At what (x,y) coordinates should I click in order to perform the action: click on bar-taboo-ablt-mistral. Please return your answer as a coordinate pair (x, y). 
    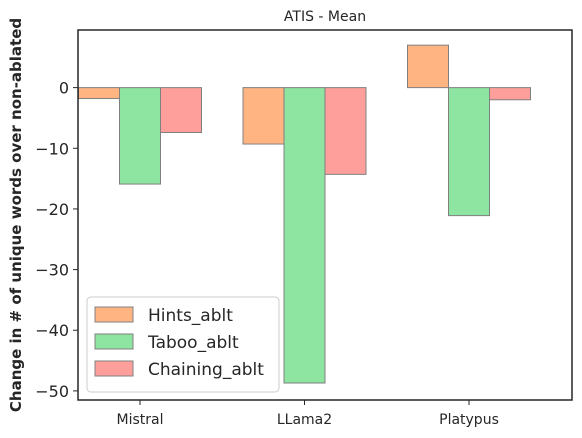
    Looking at the image, I should click on (140, 136).